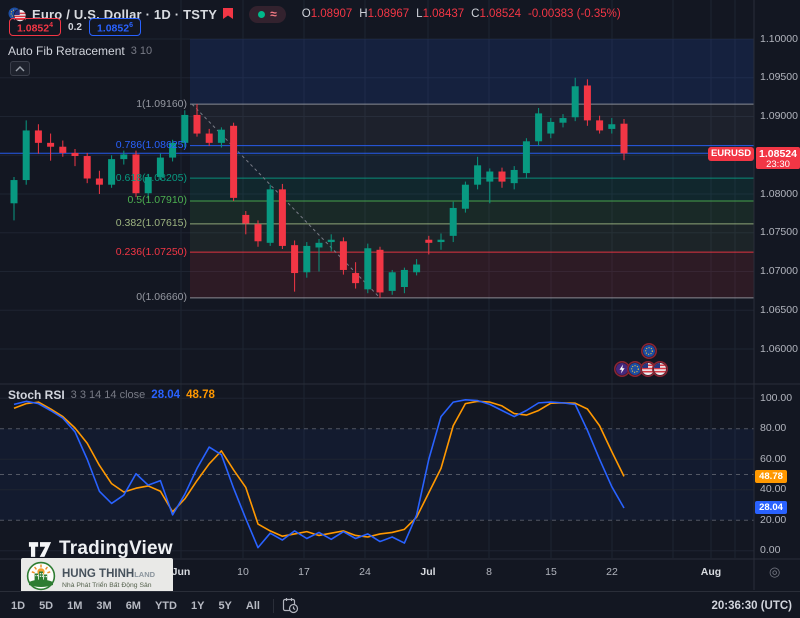 Image resolution: width=800 pixels, height=618 pixels. I want to click on range-button-ytd: YTD, so click(165, 605).